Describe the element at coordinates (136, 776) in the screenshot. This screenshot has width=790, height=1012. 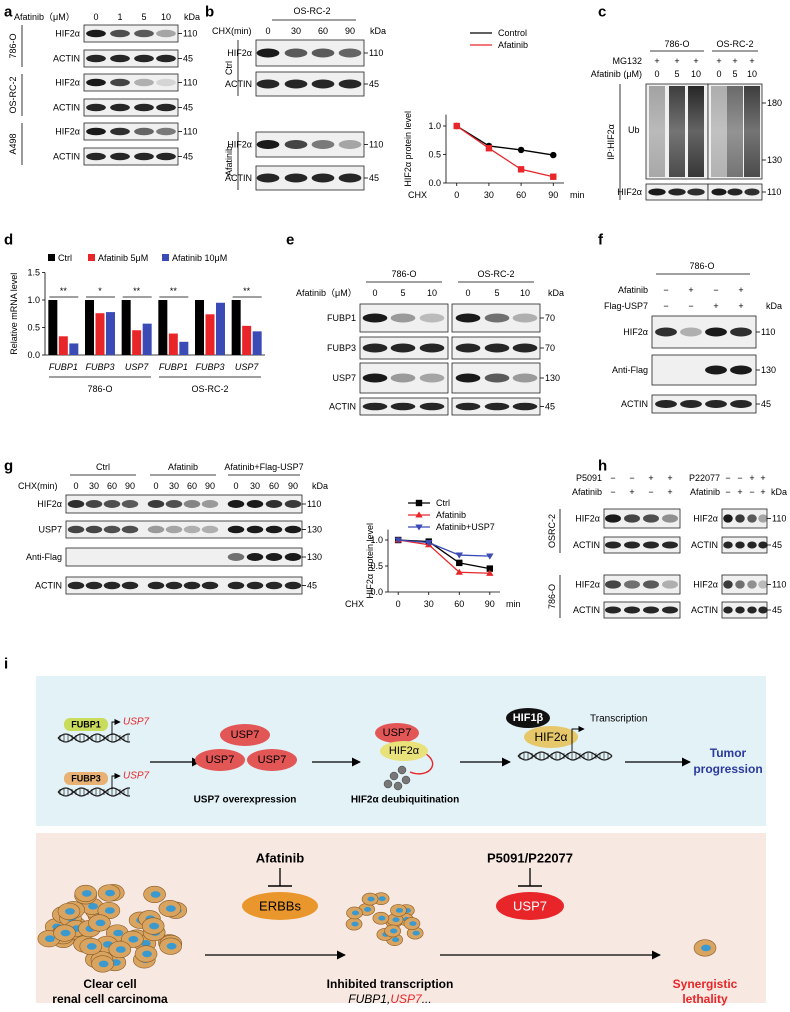
I see `target-gene: USP7` at that location.